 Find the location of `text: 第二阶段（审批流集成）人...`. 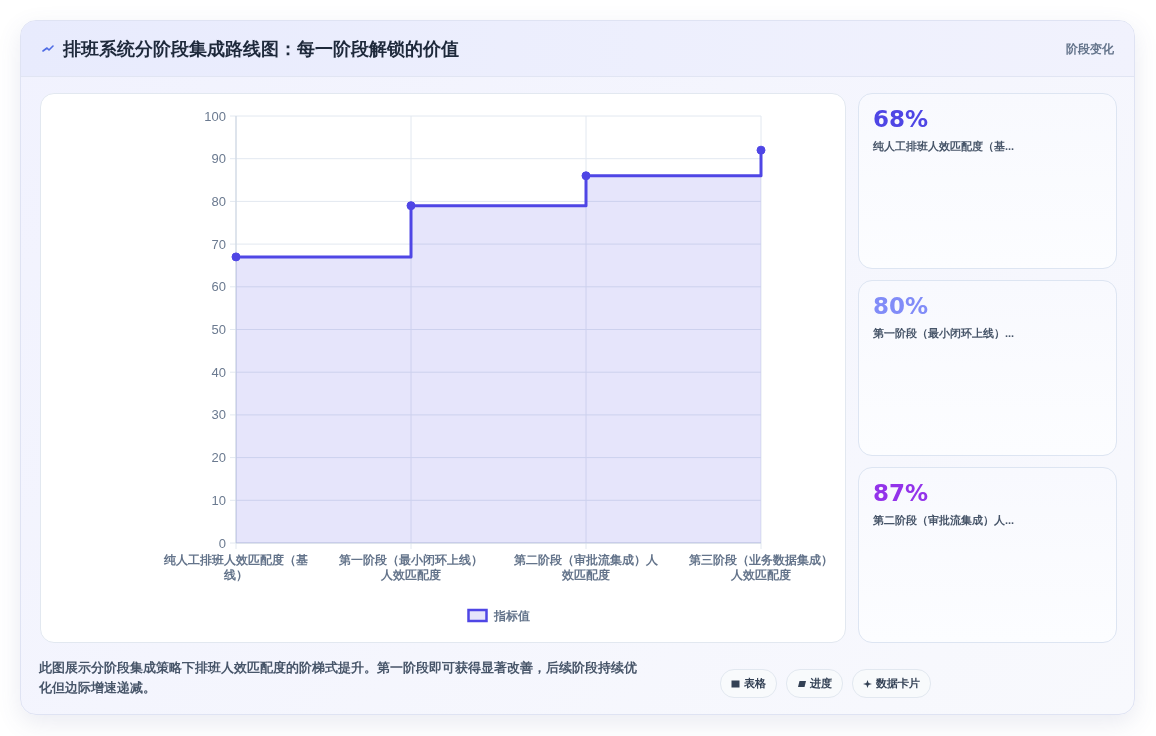

text: 第二阶段（审批流集成）人... is located at coordinates (944, 520).